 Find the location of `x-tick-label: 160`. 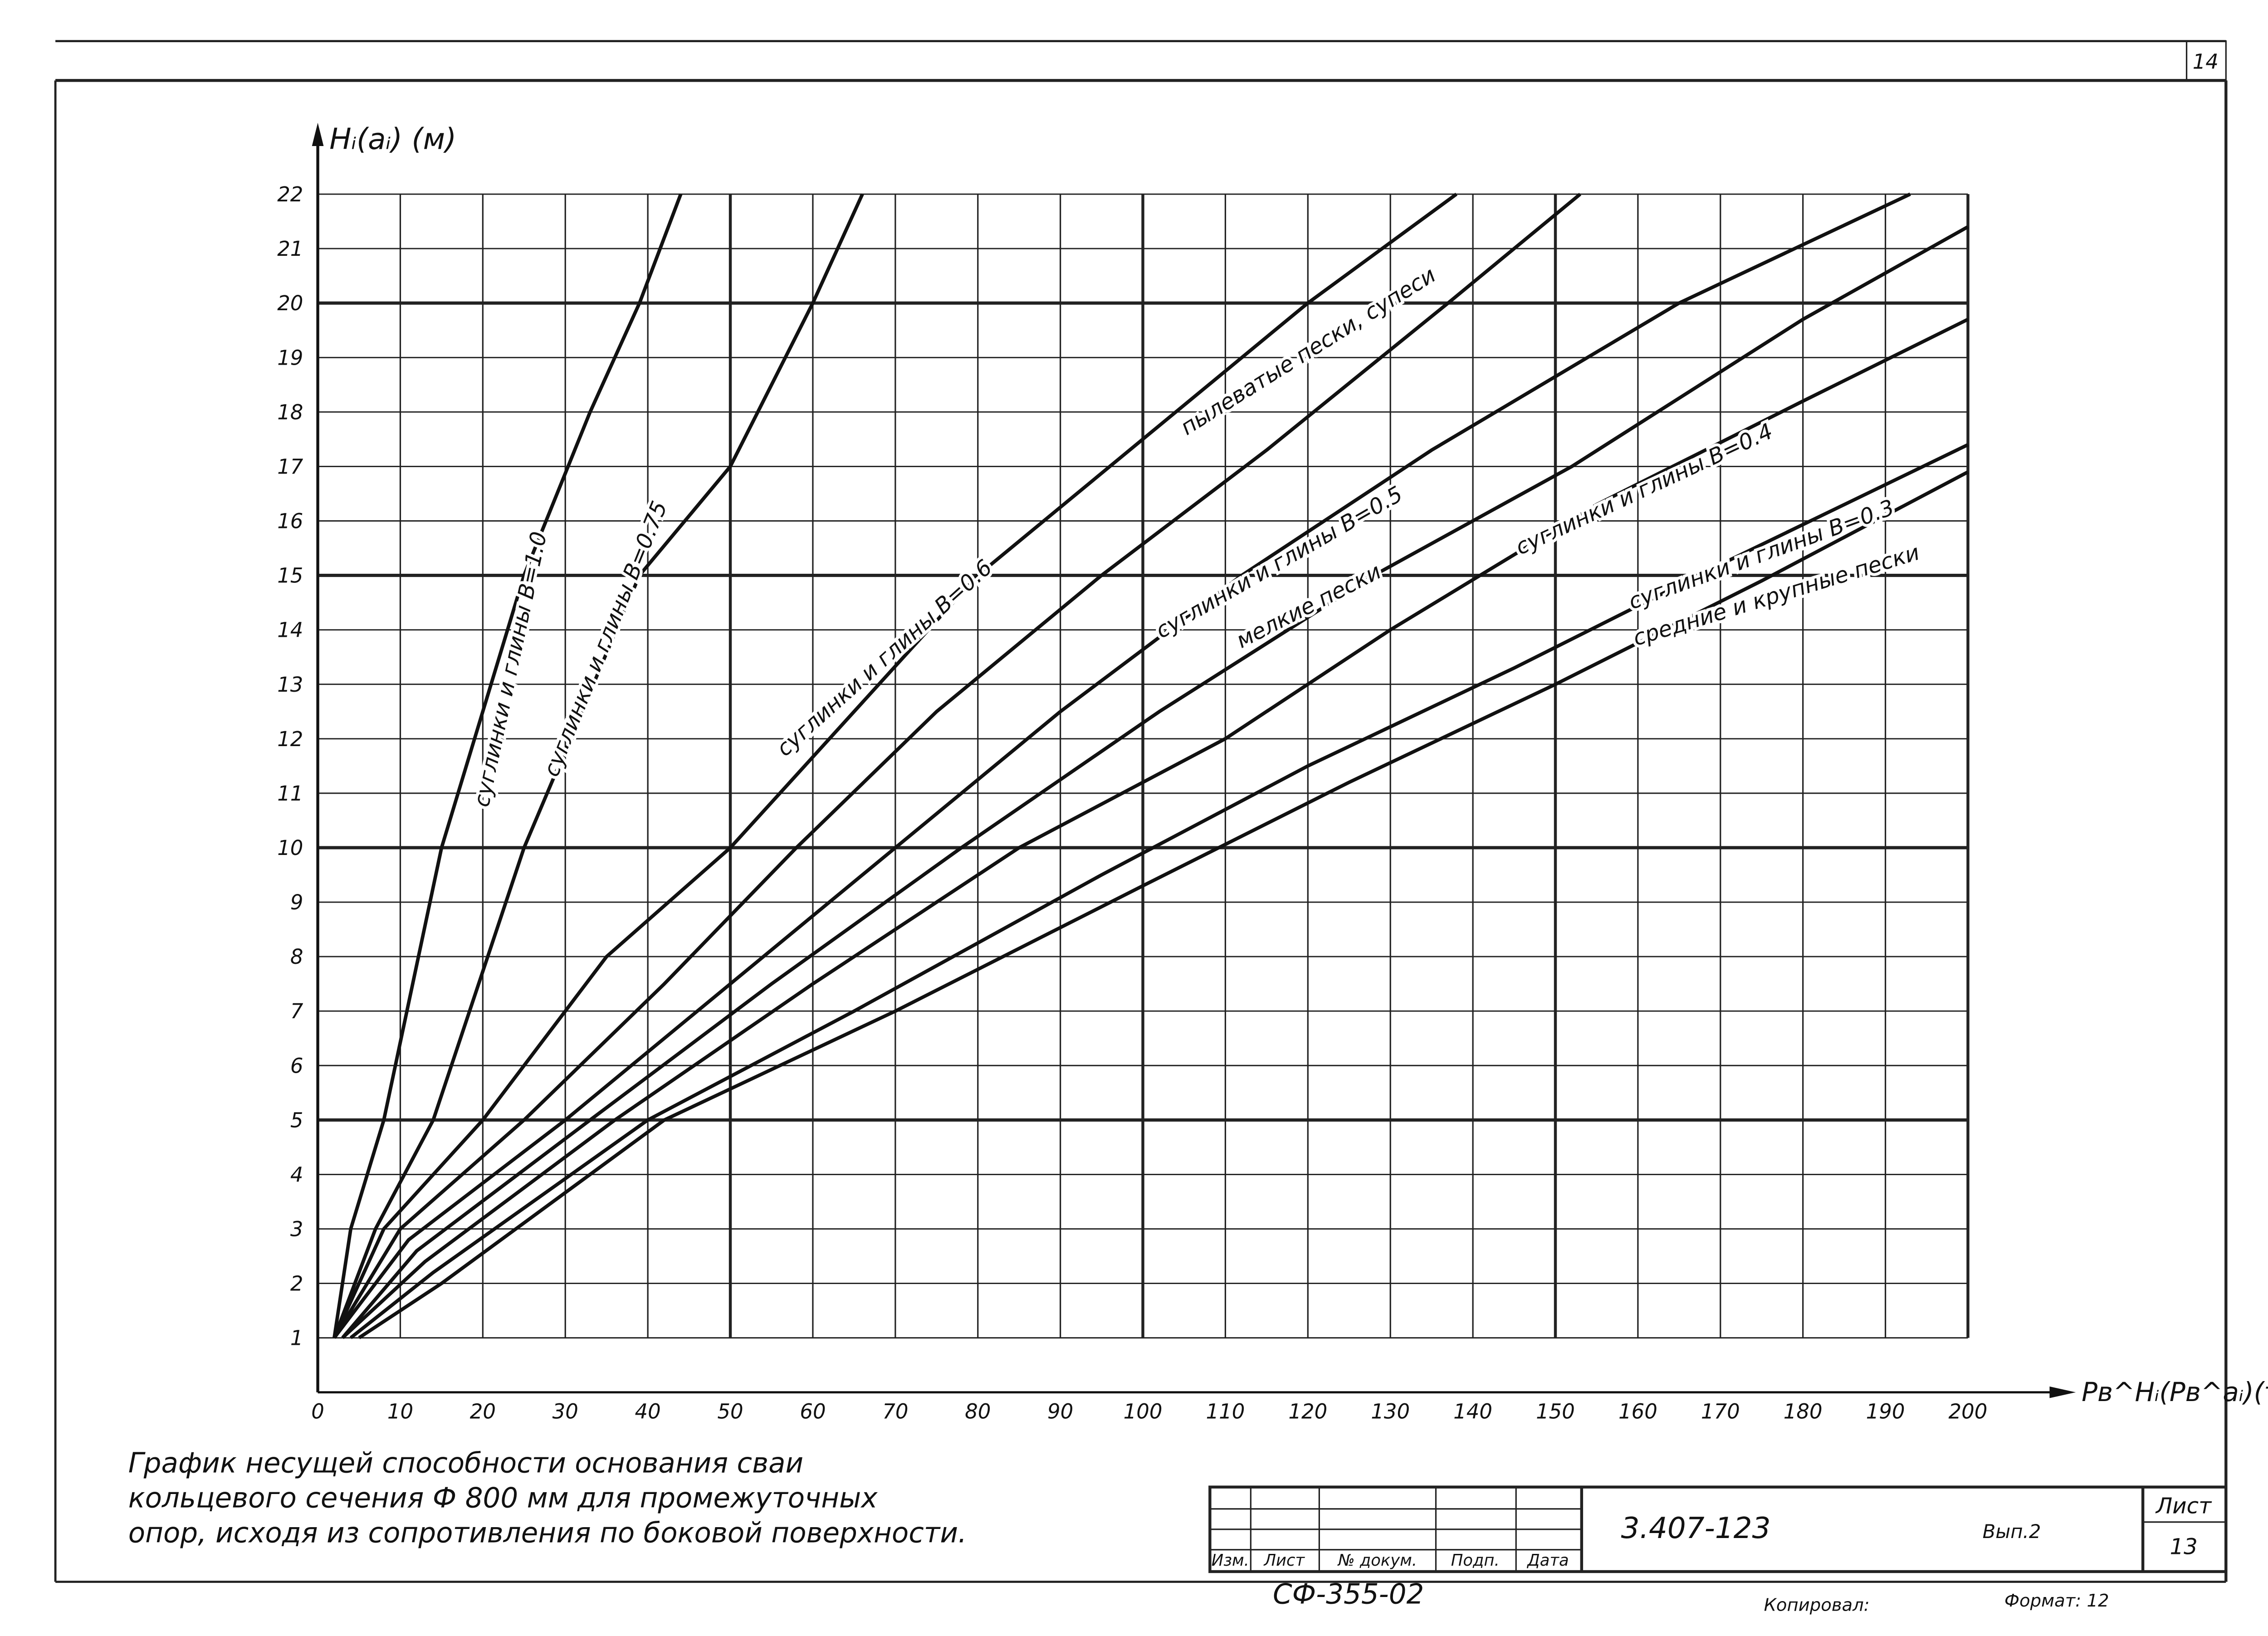

x-tick-label: 160 is located at coordinates (1638, 1412).